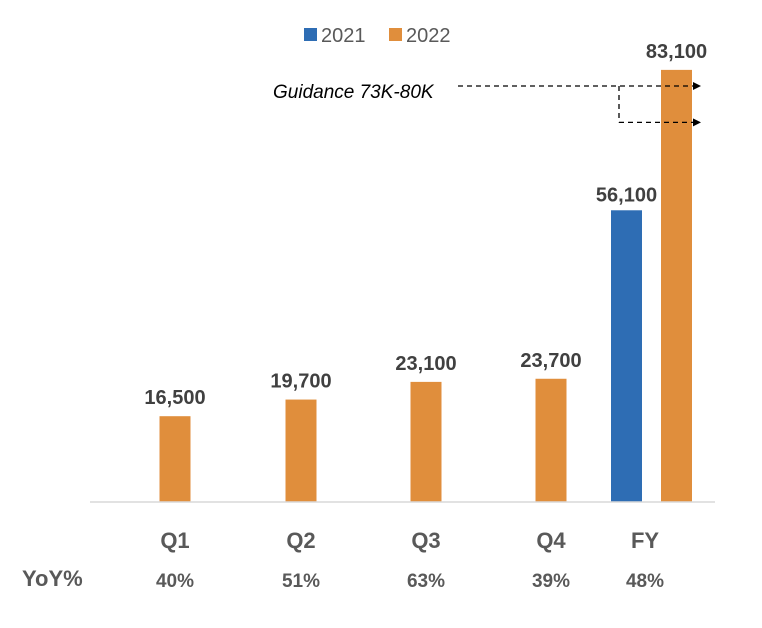 The width and height of the screenshot is (762, 628). What do you see at coordinates (425, 540) in the screenshot?
I see `category-label-q3: Q3` at bounding box center [425, 540].